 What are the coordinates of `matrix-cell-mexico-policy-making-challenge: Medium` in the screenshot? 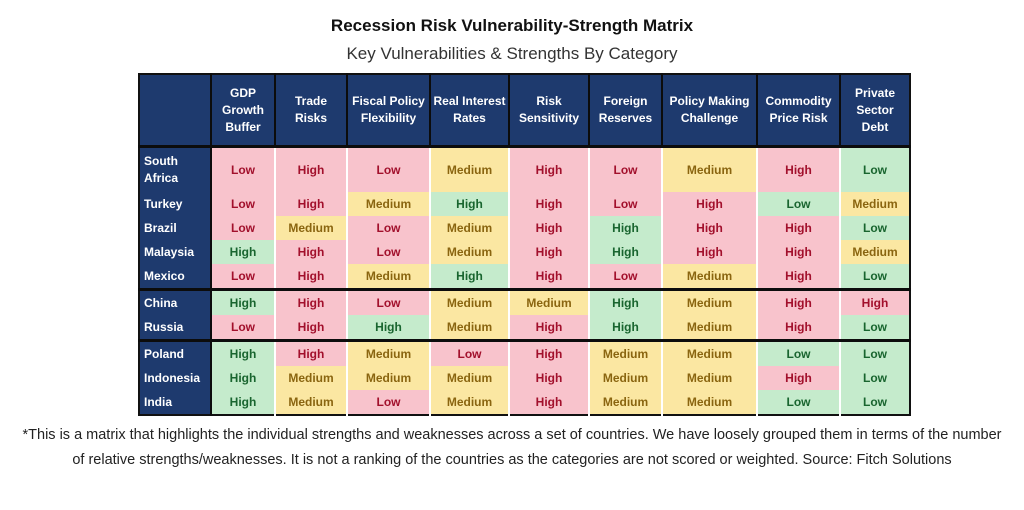 It's located at (709, 277).